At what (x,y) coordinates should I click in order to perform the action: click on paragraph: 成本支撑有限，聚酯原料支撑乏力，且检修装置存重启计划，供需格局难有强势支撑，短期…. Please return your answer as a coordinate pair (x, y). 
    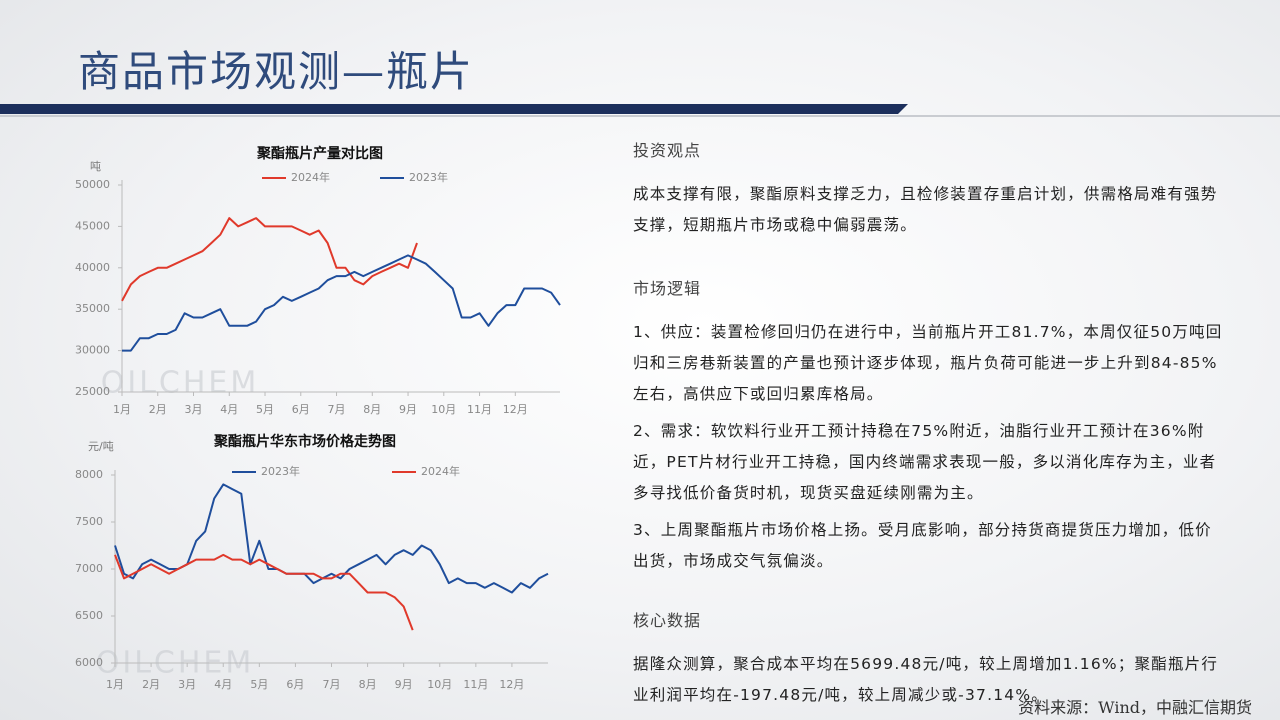
    Looking at the image, I should click on (925, 209).